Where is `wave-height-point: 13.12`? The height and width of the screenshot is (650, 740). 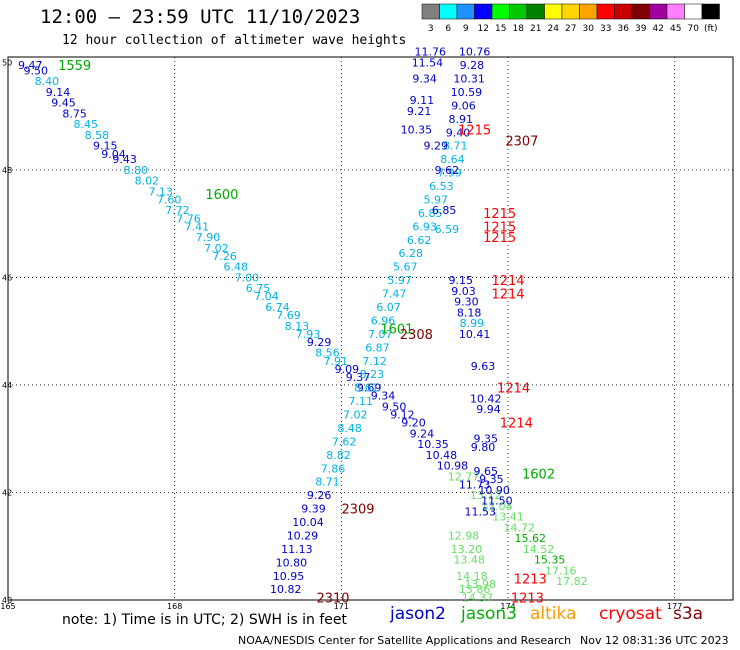
wave-height-point: 13.12 is located at coordinates (486, 495).